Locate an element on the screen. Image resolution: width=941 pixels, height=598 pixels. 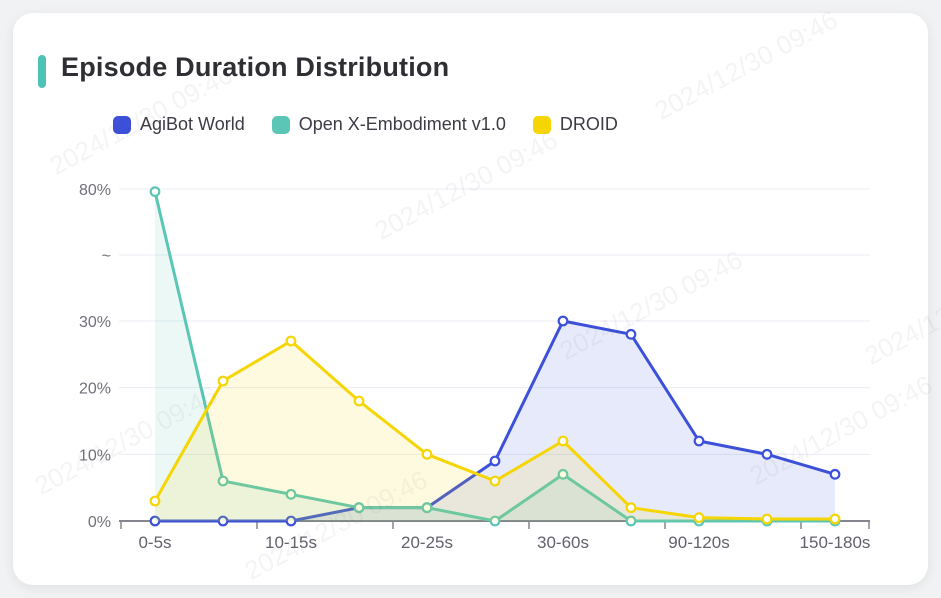
title-accent-bar is located at coordinates (42, 71).